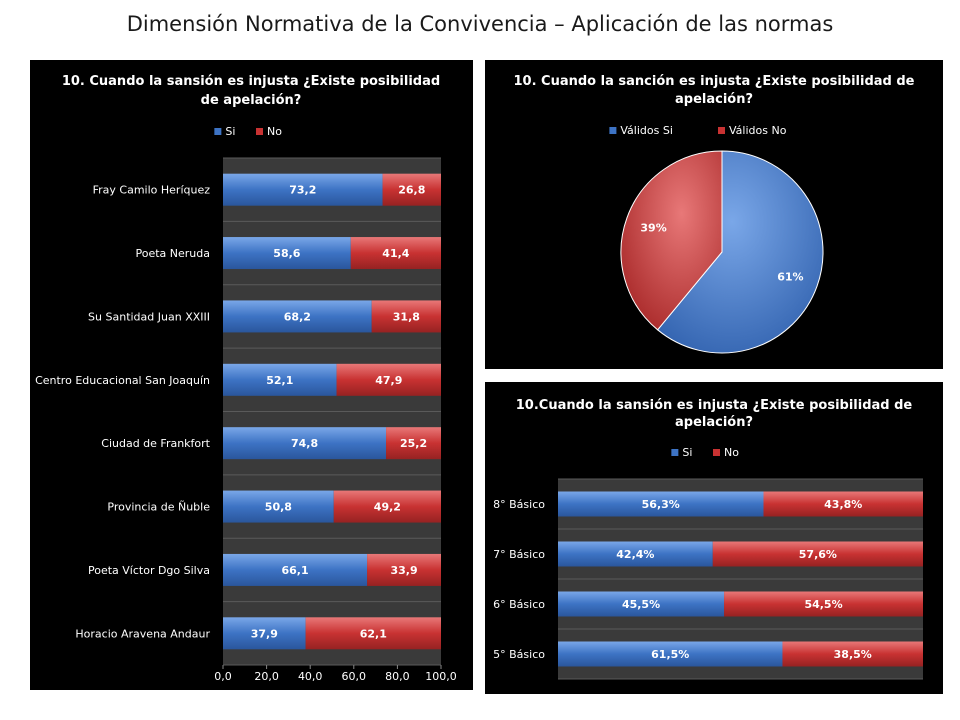 The height and width of the screenshot is (720, 960). I want to click on data-label-no: 47,9, so click(388, 380).